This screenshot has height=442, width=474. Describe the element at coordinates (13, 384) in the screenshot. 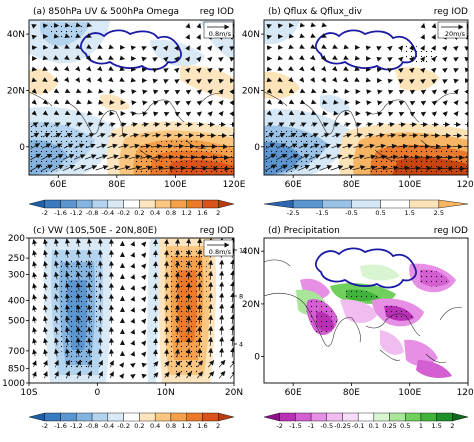

I see `y-tick-label: 1000` at that location.